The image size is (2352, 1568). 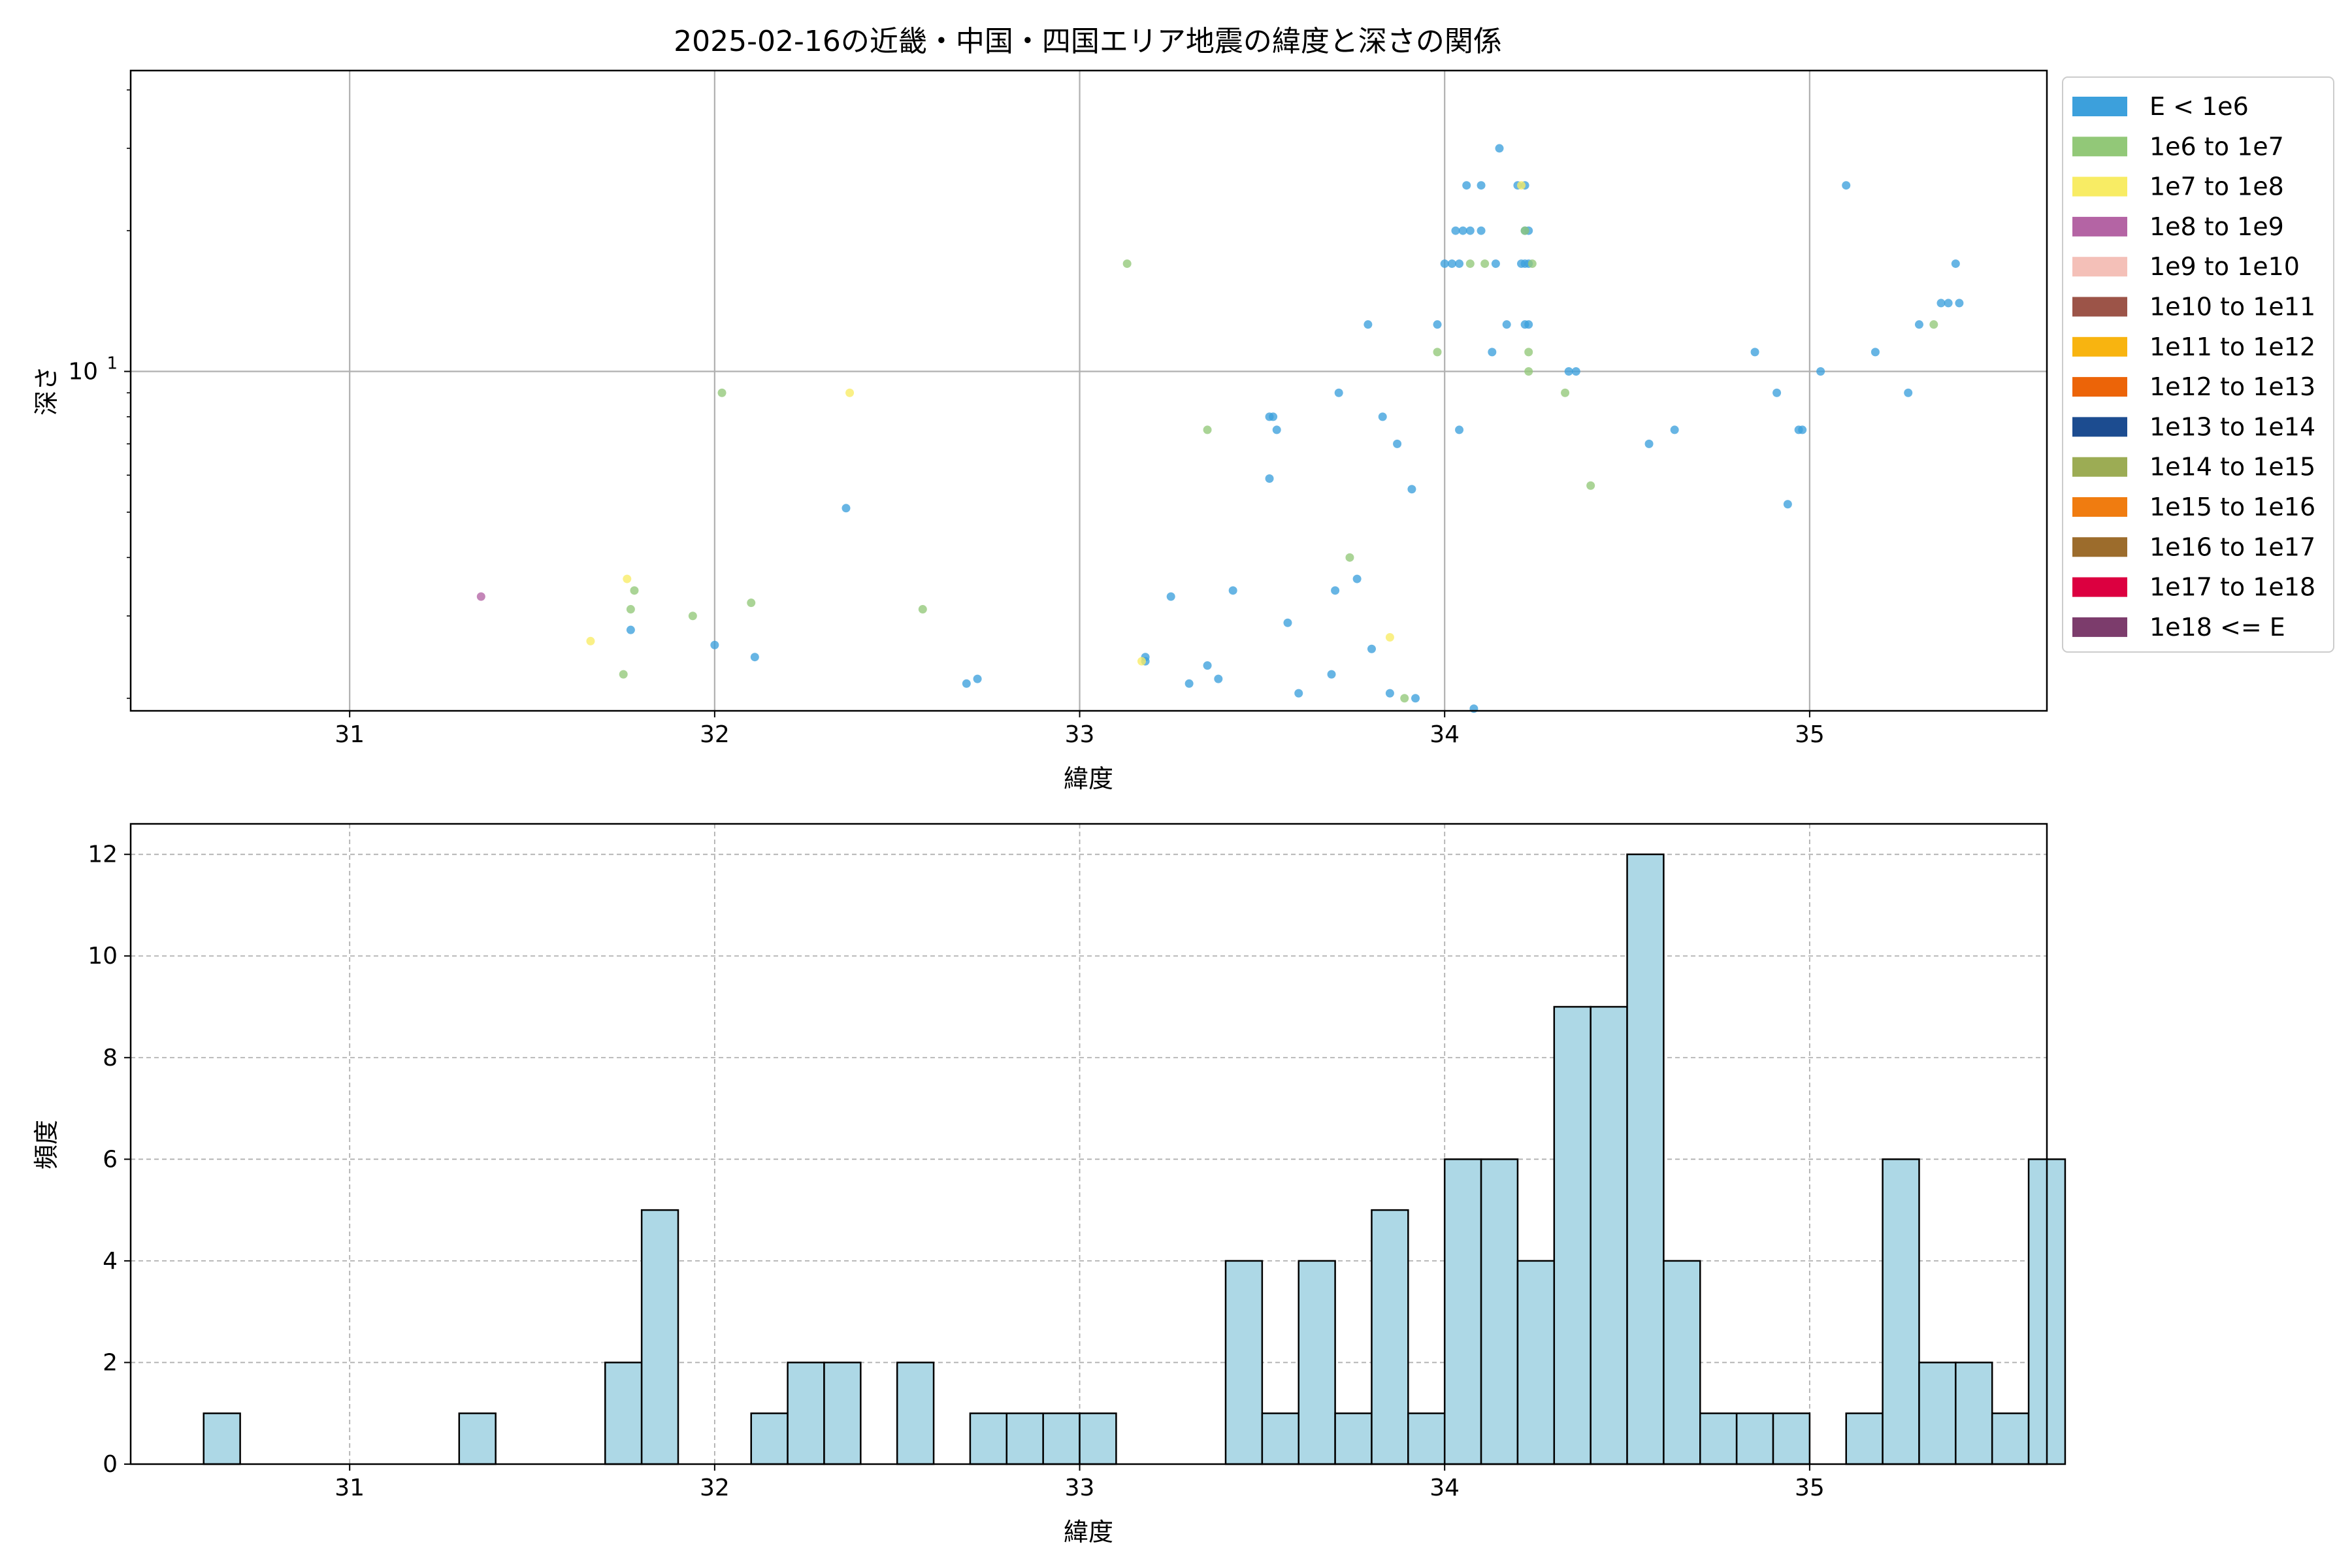 What do you see at coordinates (2216, 226) in the screenshot?
I see `legend-label: 1e8 to 1e9` at bounding box center [2216, 226].